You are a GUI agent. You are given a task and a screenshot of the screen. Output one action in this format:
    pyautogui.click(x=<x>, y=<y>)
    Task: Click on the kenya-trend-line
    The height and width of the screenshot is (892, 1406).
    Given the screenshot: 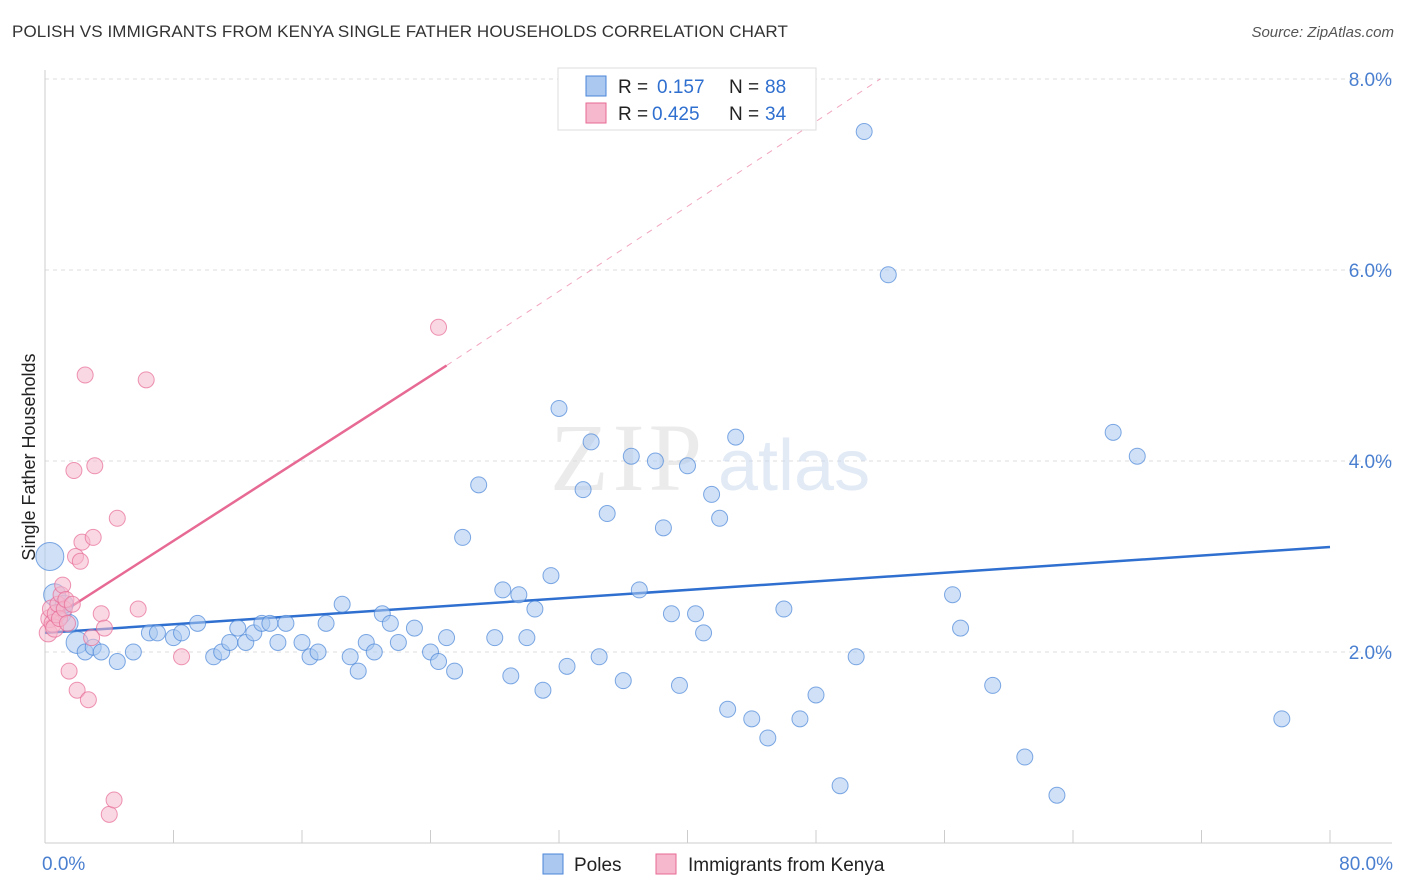 What is the action you would take?
    pyautogui.click(x=246, y=494)
    